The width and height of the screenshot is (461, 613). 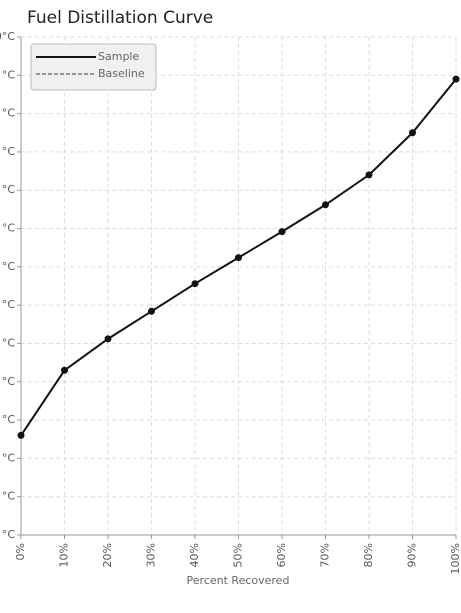 What do you see at coordinates (20, 551) in the screenshot?
I see `x-tick-label: 0%` at bounding box center [20, 551].